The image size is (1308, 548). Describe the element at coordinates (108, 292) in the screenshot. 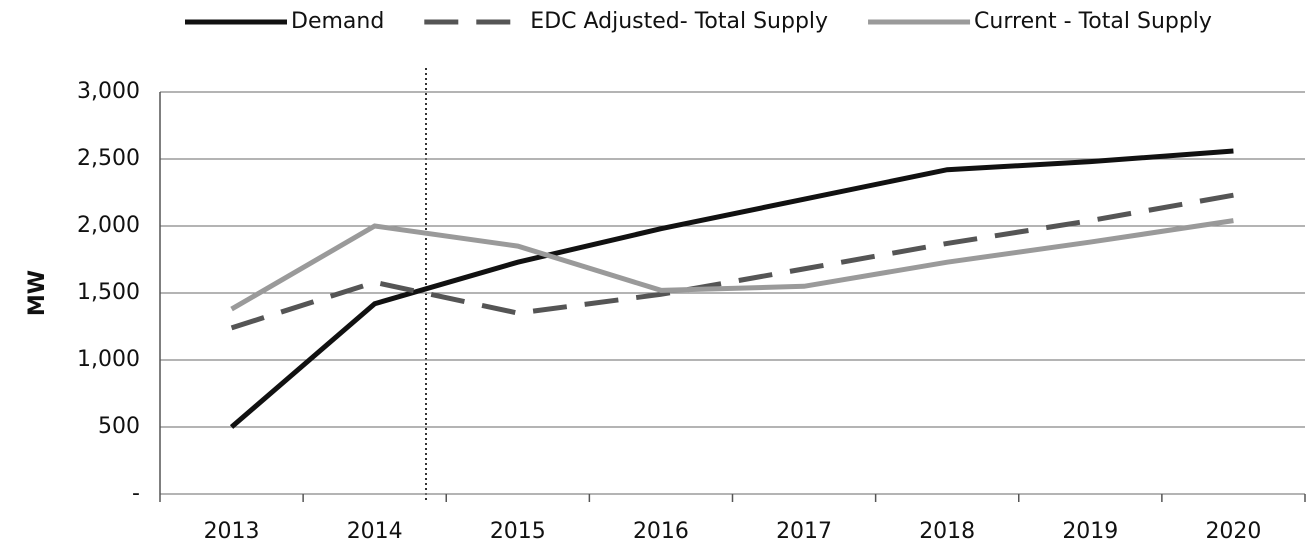

I see `y-tick-label: 1,500` at that location.